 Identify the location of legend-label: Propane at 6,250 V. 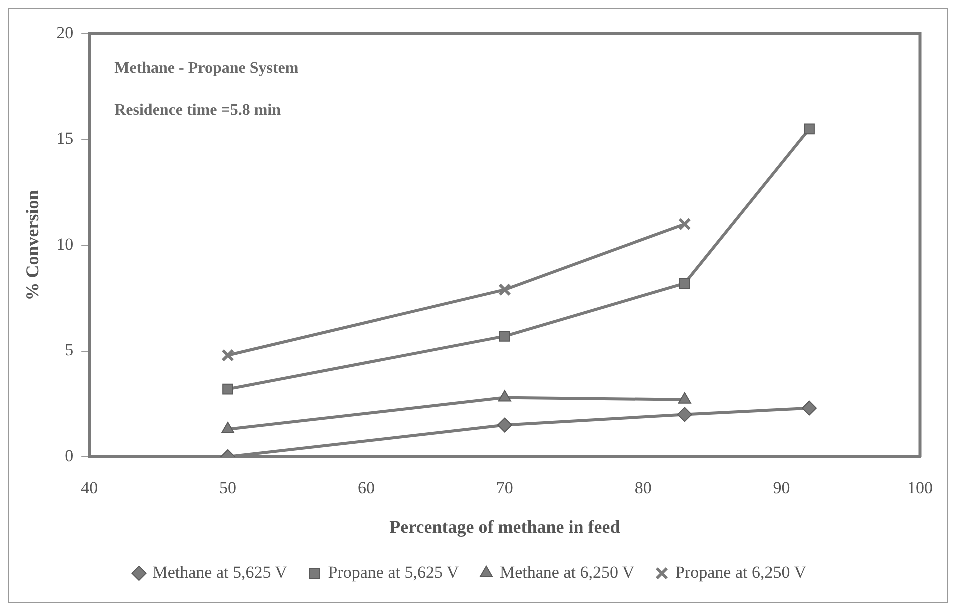
(742, 572).